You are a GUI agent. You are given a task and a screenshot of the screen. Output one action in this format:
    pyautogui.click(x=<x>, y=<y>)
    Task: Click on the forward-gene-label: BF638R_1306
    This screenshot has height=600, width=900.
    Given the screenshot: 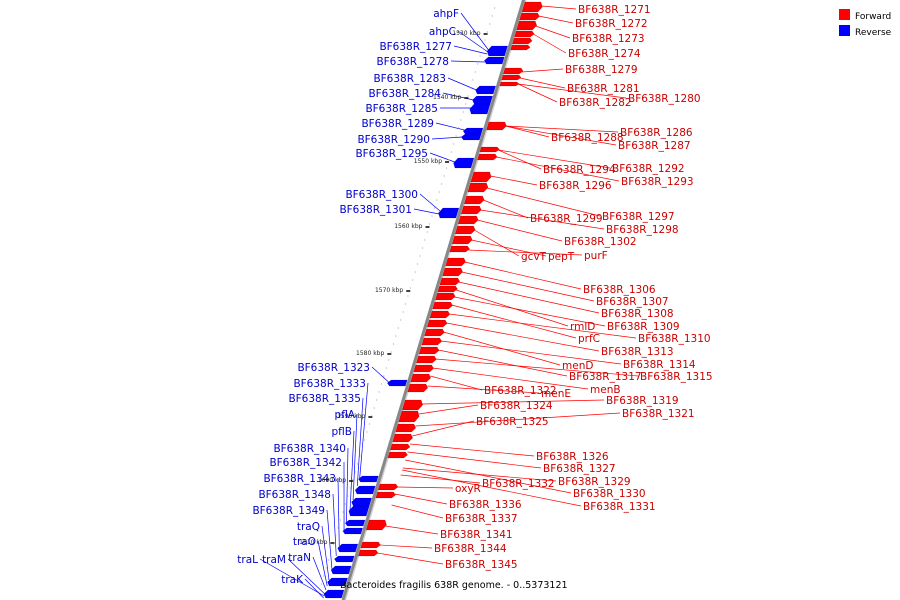 What is the action you would take?
    pyautogui.click(x=619, y=290)
    